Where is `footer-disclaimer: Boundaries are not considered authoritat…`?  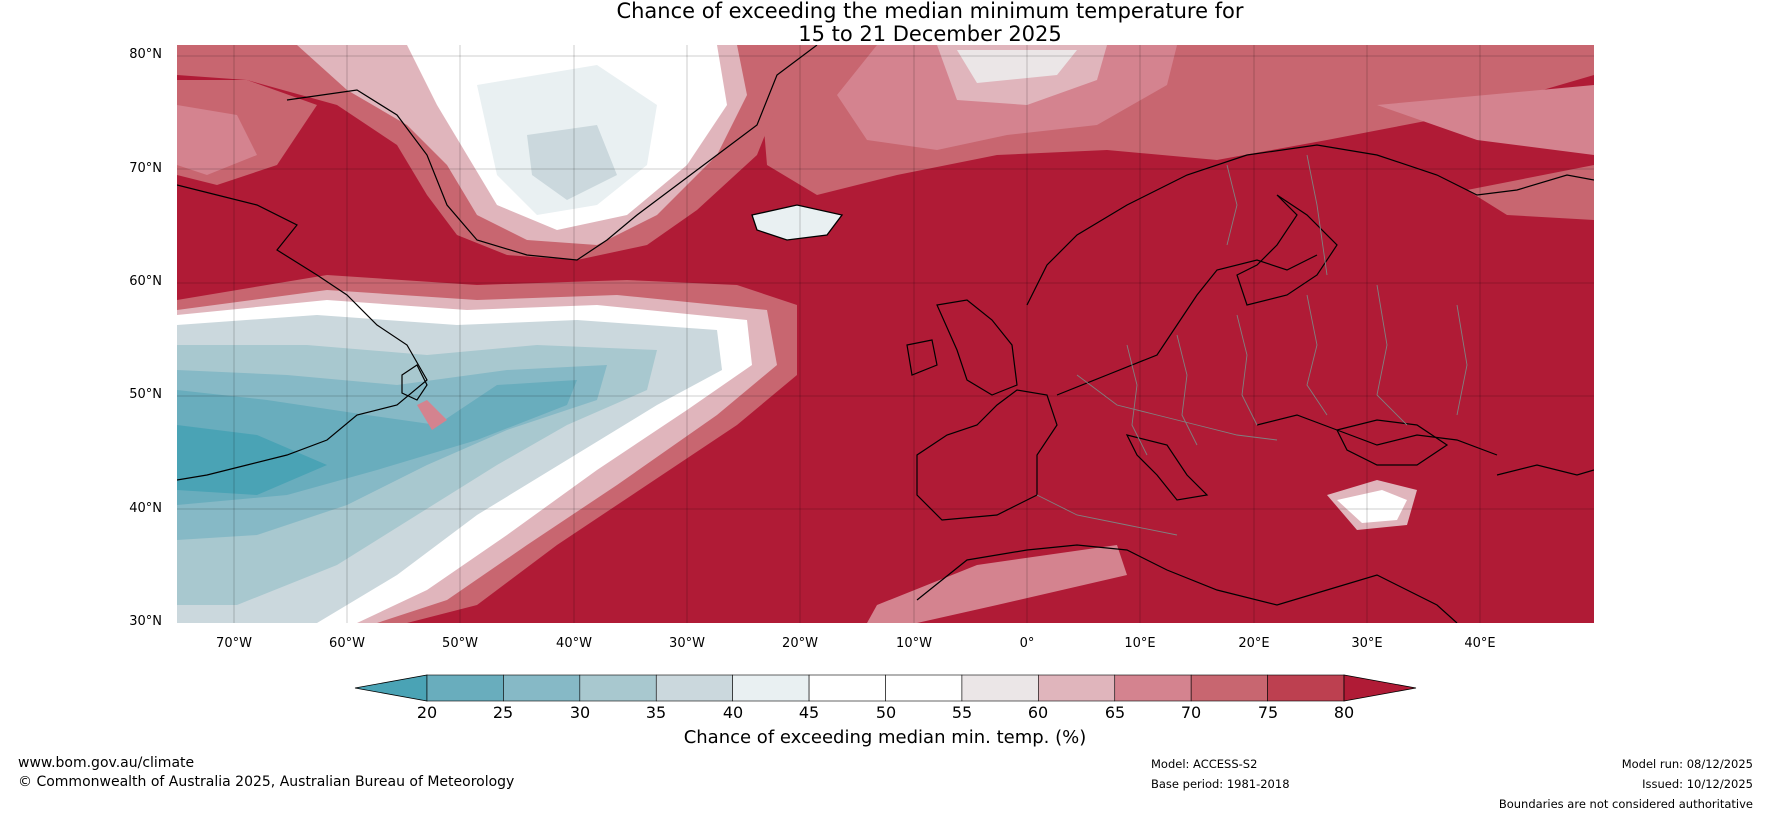
footer-disclaimer: Boundaries are not considered authoritat… is located at coordinates (1625, 804).